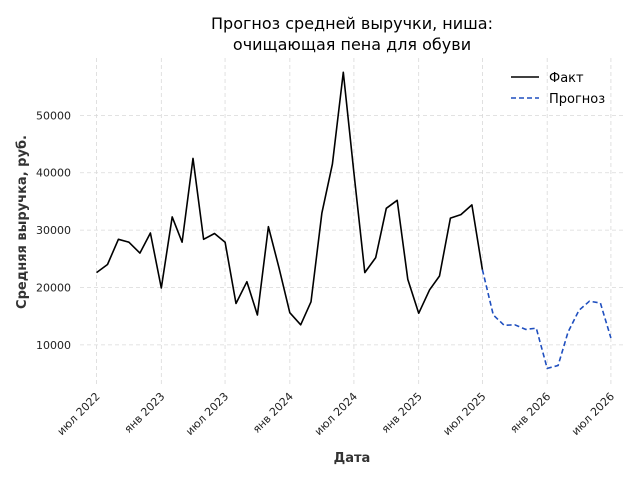 Image resolution: width=640 pixels, height=480 pixels. Describe the element at coordinates (53, 287) in the screenshot. I see `y-tick-label: 20000` at that location.